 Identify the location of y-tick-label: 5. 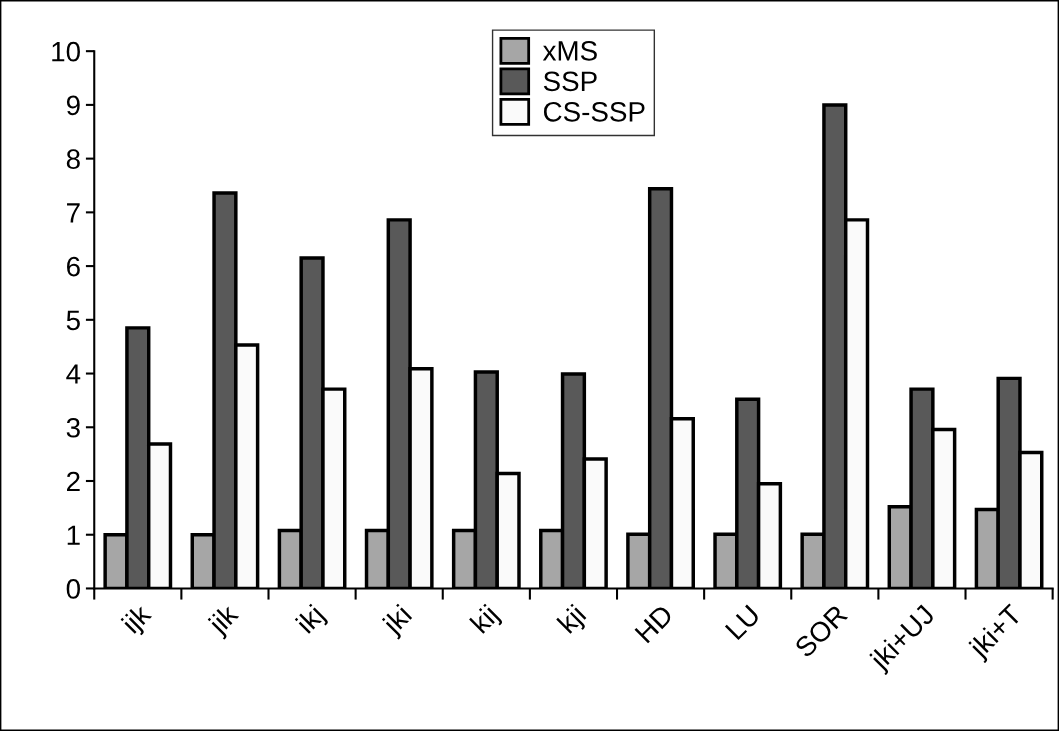
(73, 320).